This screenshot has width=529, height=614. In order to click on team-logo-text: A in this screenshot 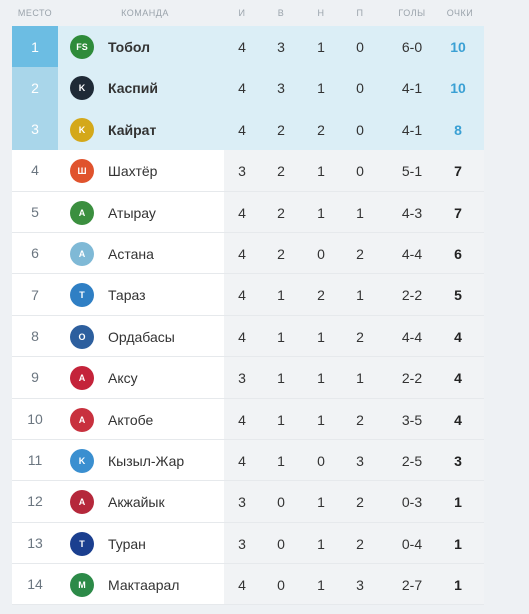, I will do `click(82, 378)`.